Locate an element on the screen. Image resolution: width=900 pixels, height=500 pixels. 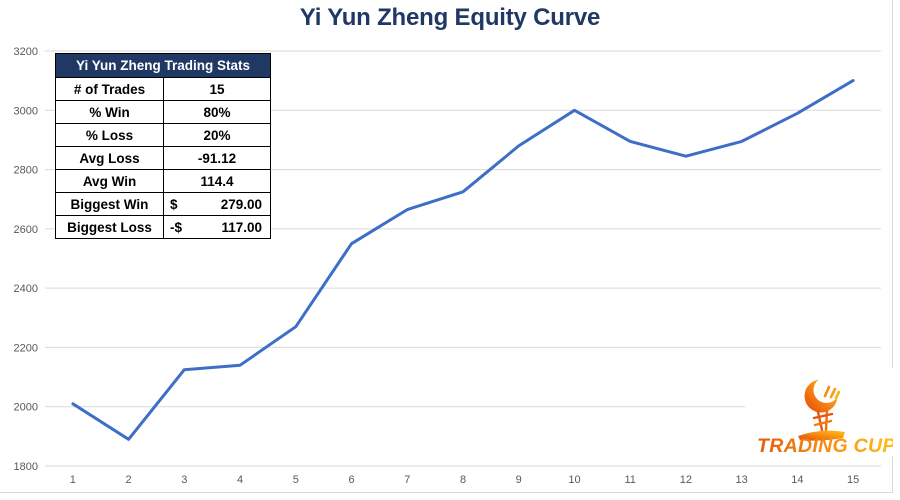
y-tick-label: 3000 is located at coordinates (26, 111).